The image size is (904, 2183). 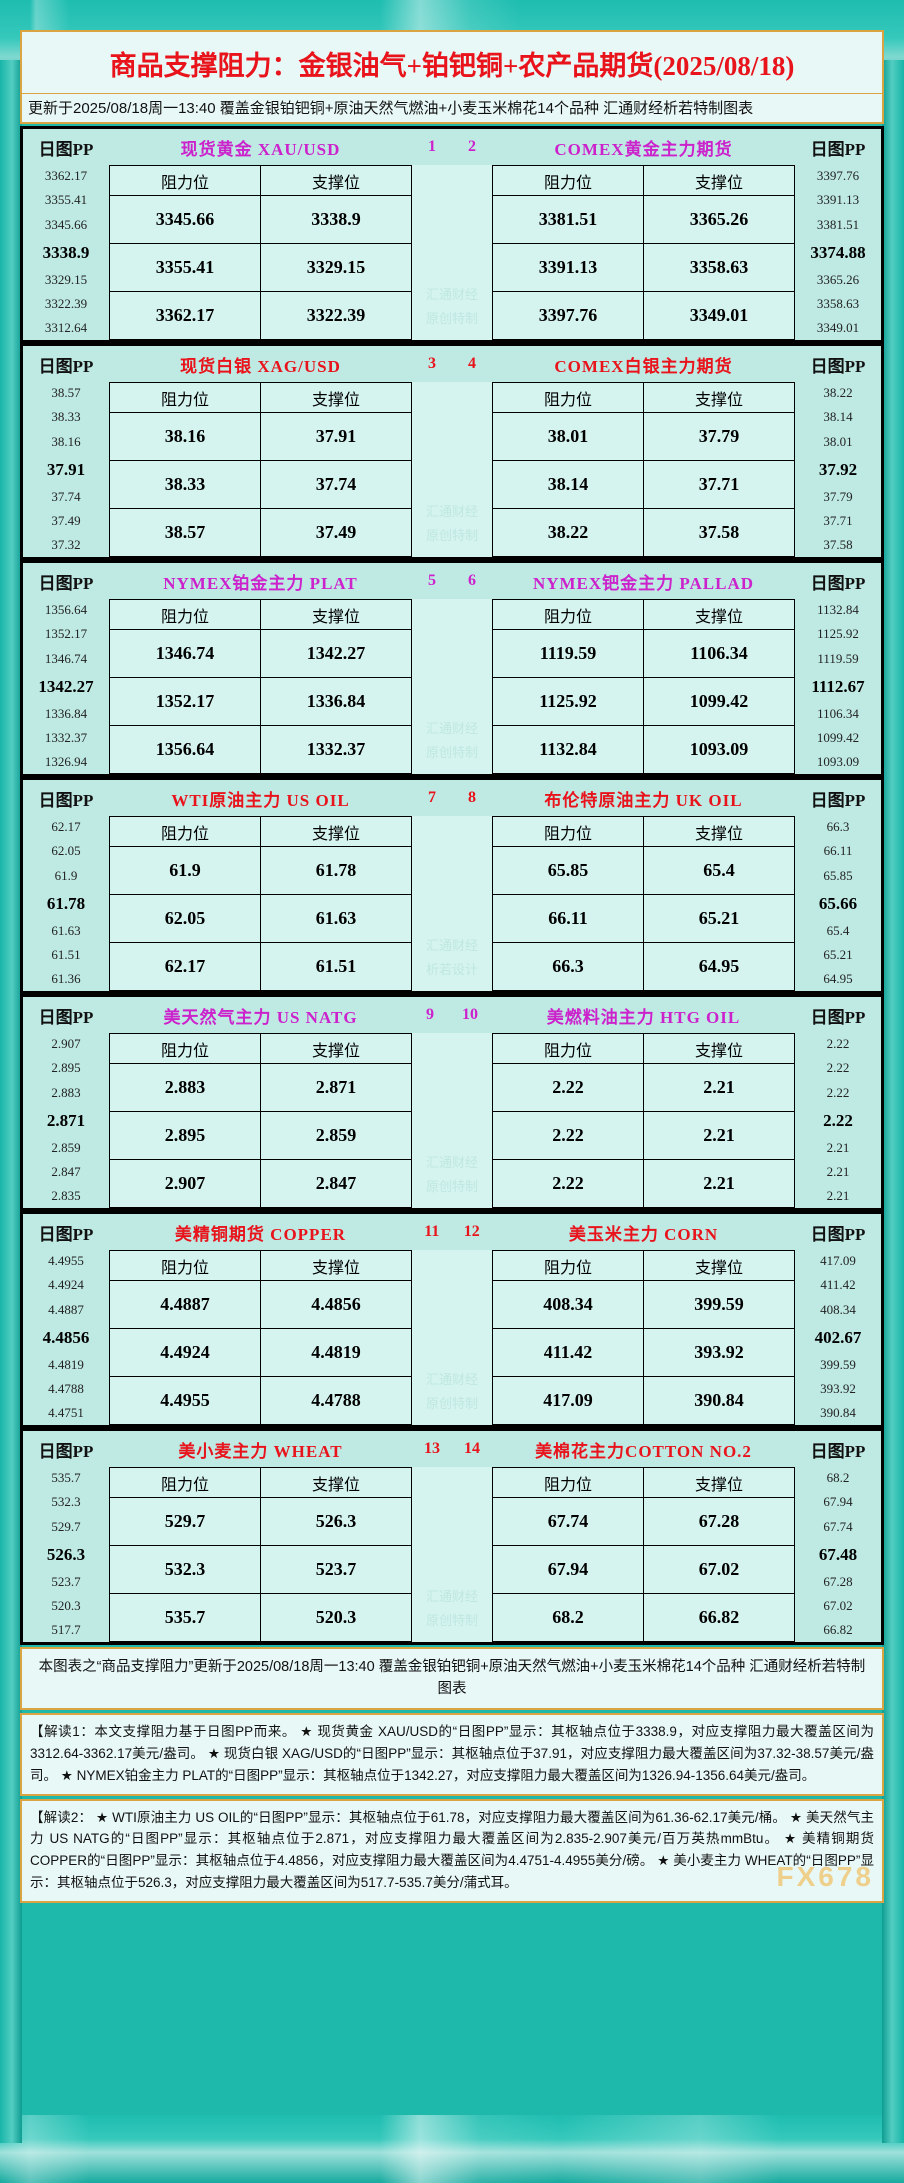 I want to click on support-value: 67.28, so click(x=719, y=1521).